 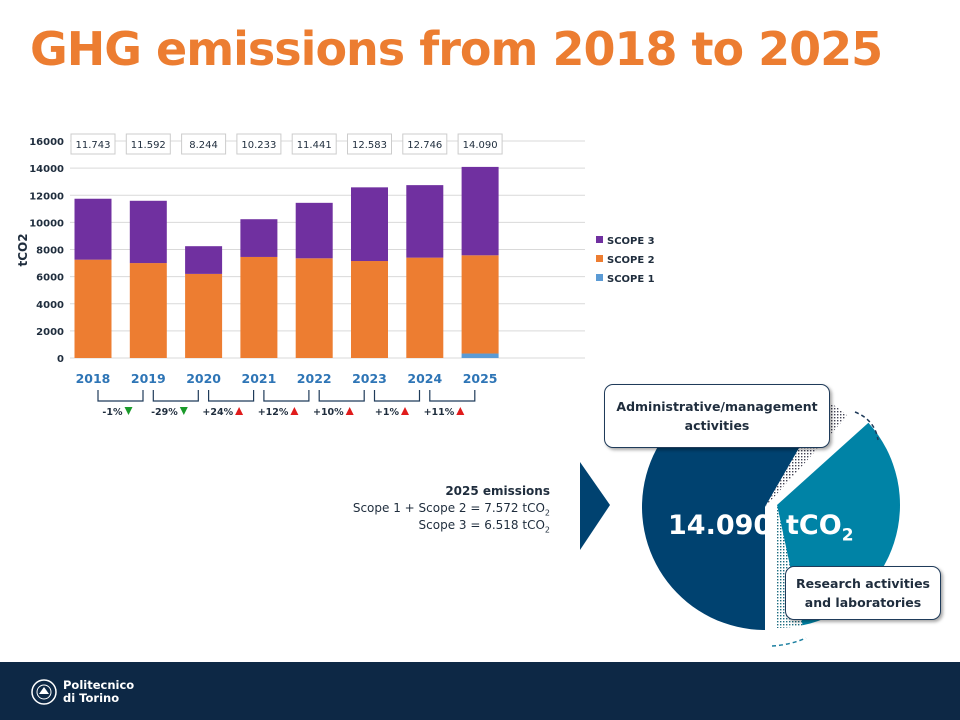 I want to click on pie-total: 14.090, so click(x=720, y=525).